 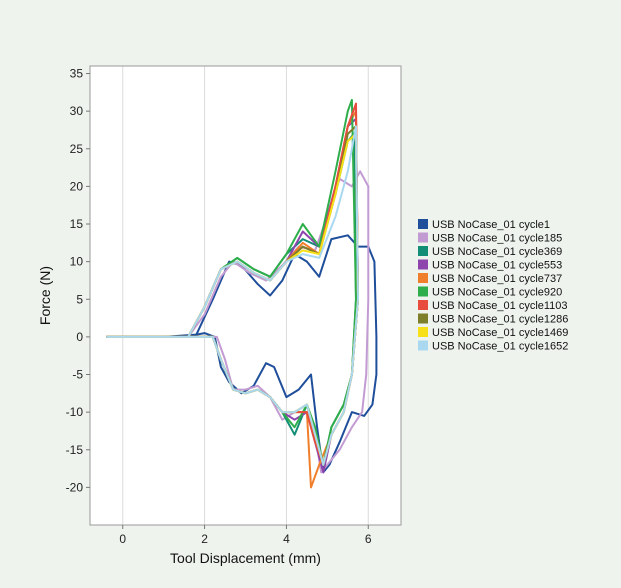 I want to click on y-tick-label: -15, so click(x=75, y=450).